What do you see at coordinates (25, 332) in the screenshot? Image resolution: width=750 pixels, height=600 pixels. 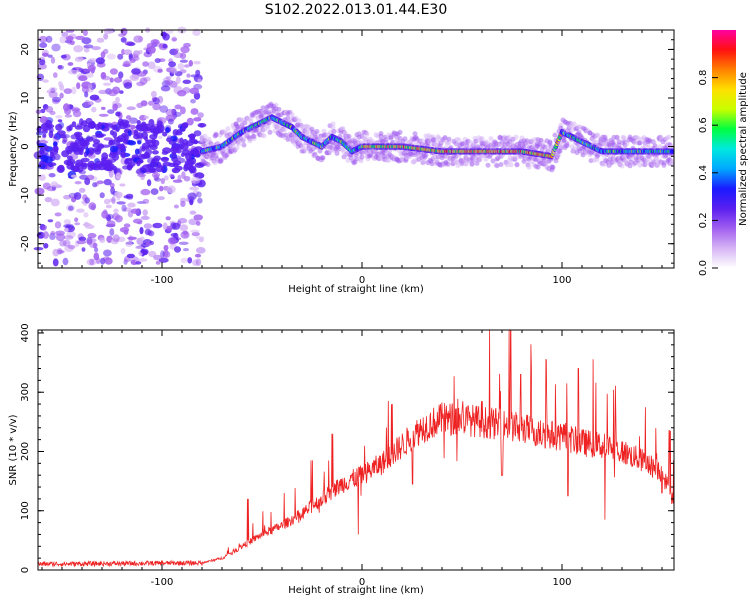 I see `snr-y-tick-label: 400` at bounding box center [25, 332].